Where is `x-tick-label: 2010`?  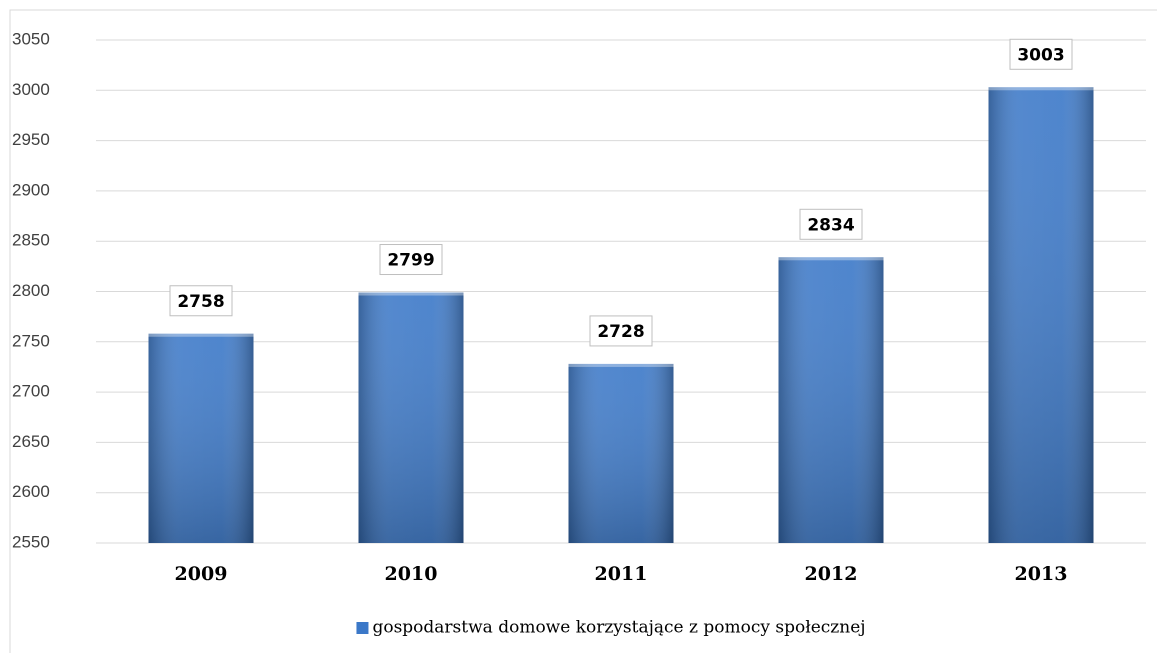 x-tick-label: 2010 is located at coordinates (411, 574).